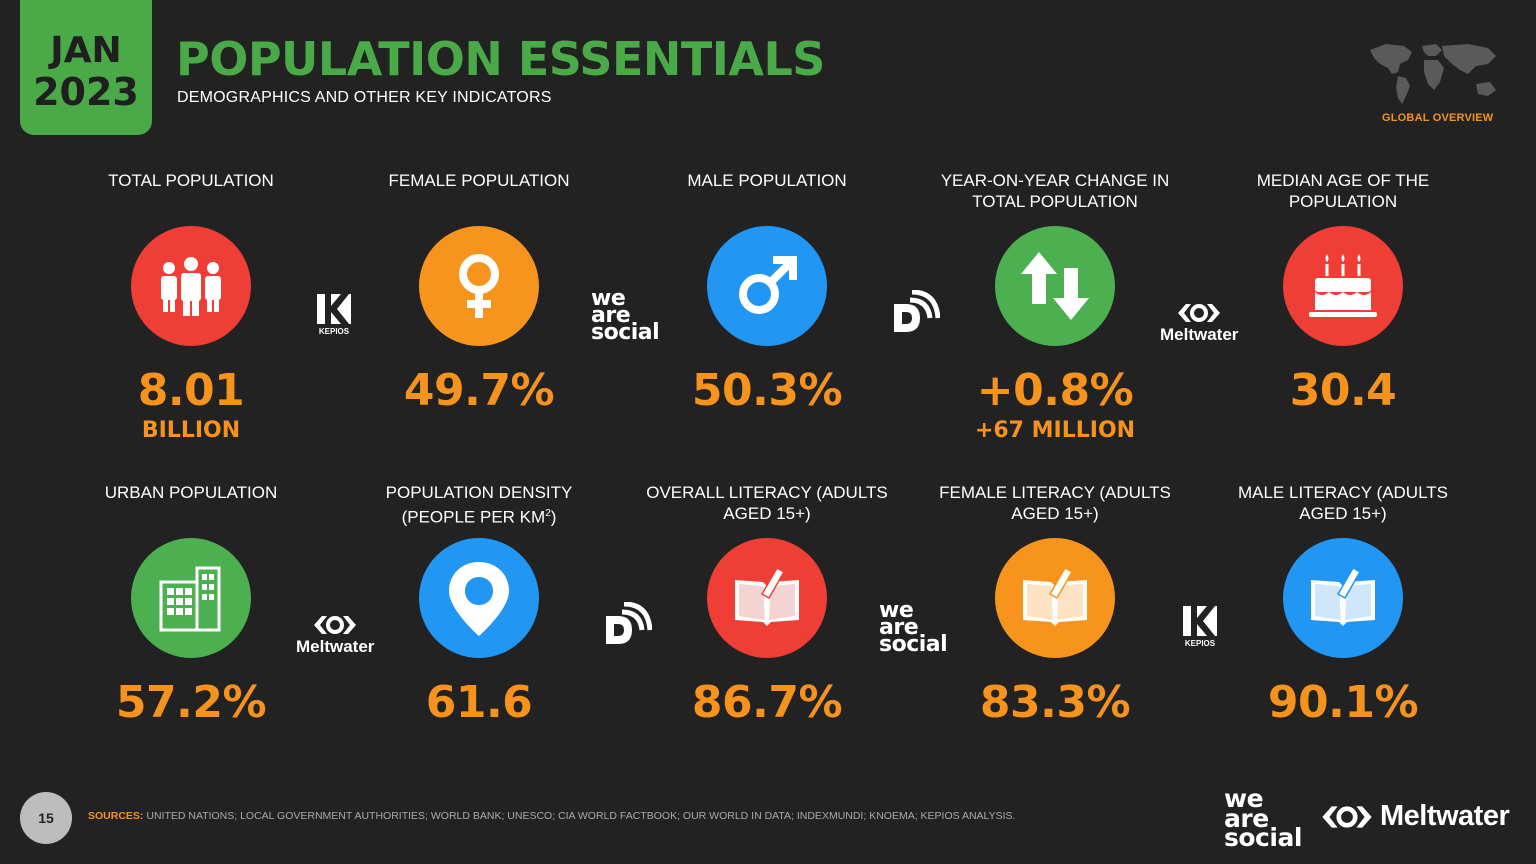 This screenshot has width=1536, height=864. I want to click on stat-value: 8.01, so click(191, 390).